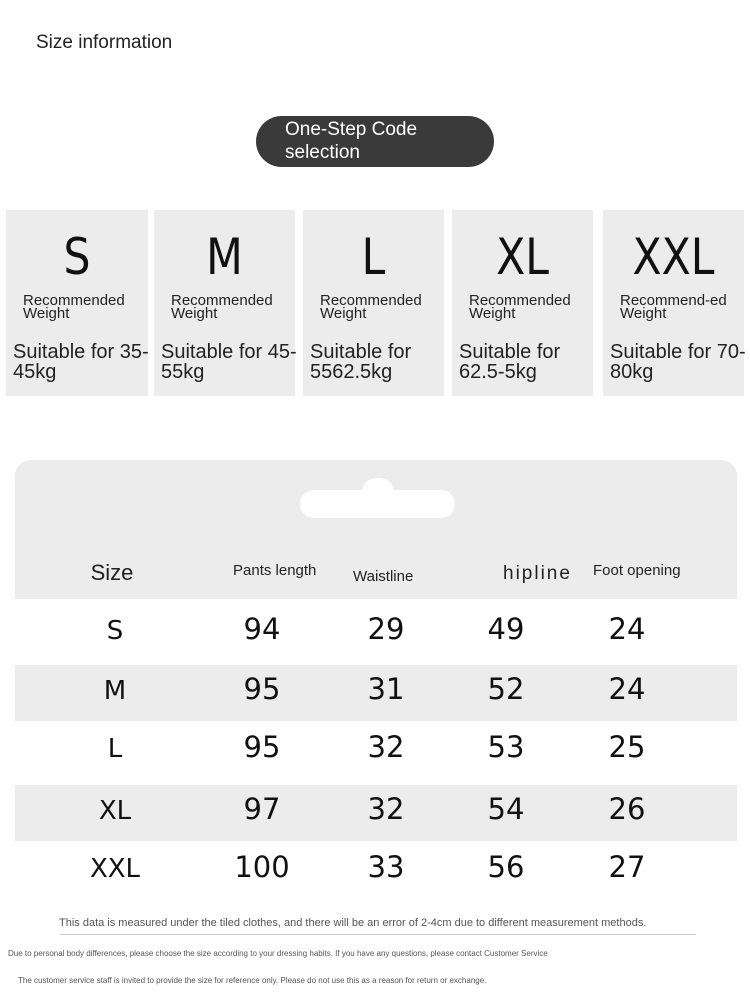  I want to click on size-letter: XXL, so click(673, 257).